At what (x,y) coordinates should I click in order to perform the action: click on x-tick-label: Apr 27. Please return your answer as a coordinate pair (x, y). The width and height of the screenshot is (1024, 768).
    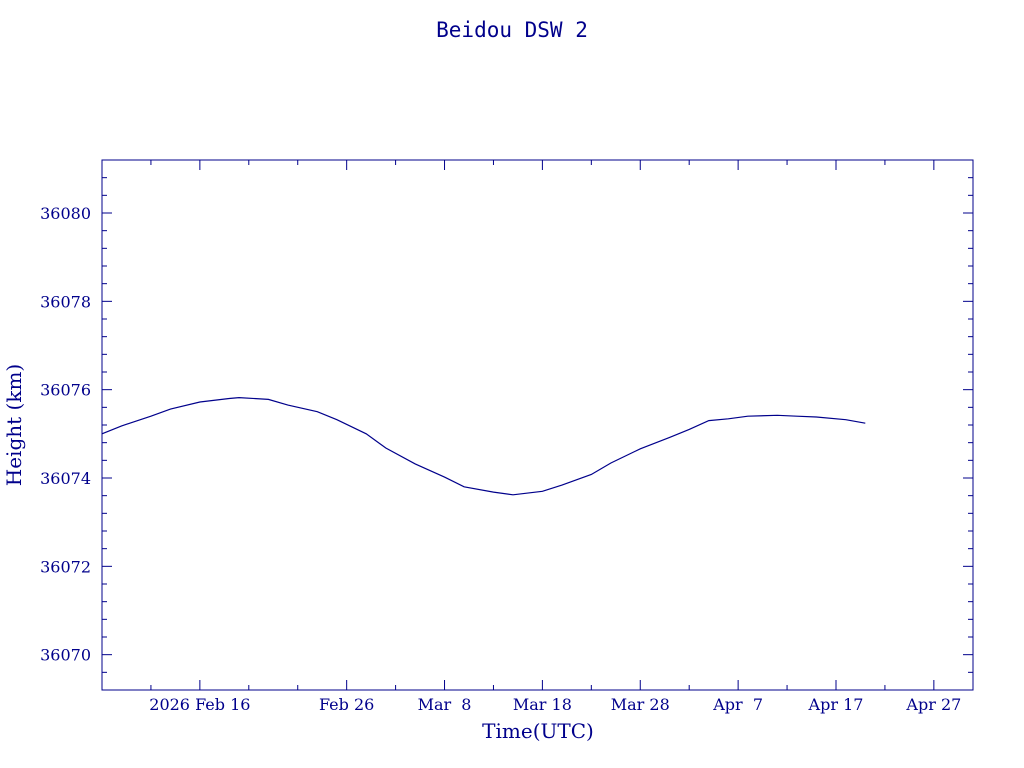
    Looking at the image, I should click on (933, 704).